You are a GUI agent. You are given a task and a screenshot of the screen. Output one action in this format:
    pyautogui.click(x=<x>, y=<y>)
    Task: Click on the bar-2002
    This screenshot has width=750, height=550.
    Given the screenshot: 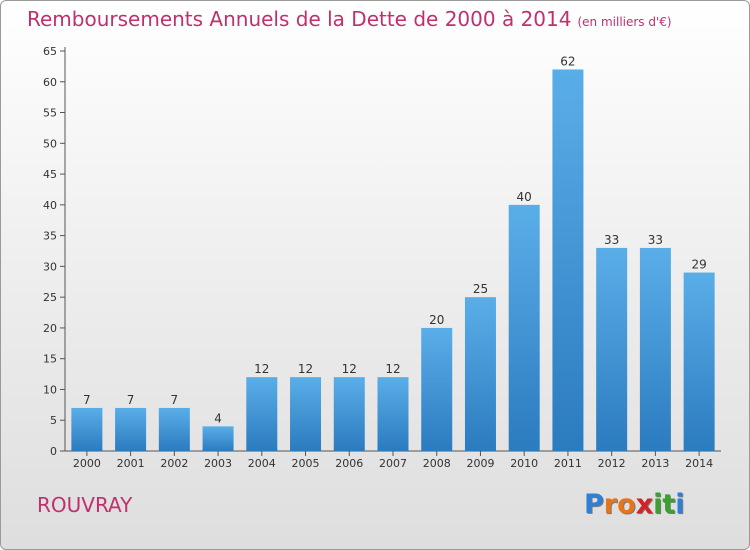 What is the action you would take?
    pyautogui.click(x=174, y=429)
    